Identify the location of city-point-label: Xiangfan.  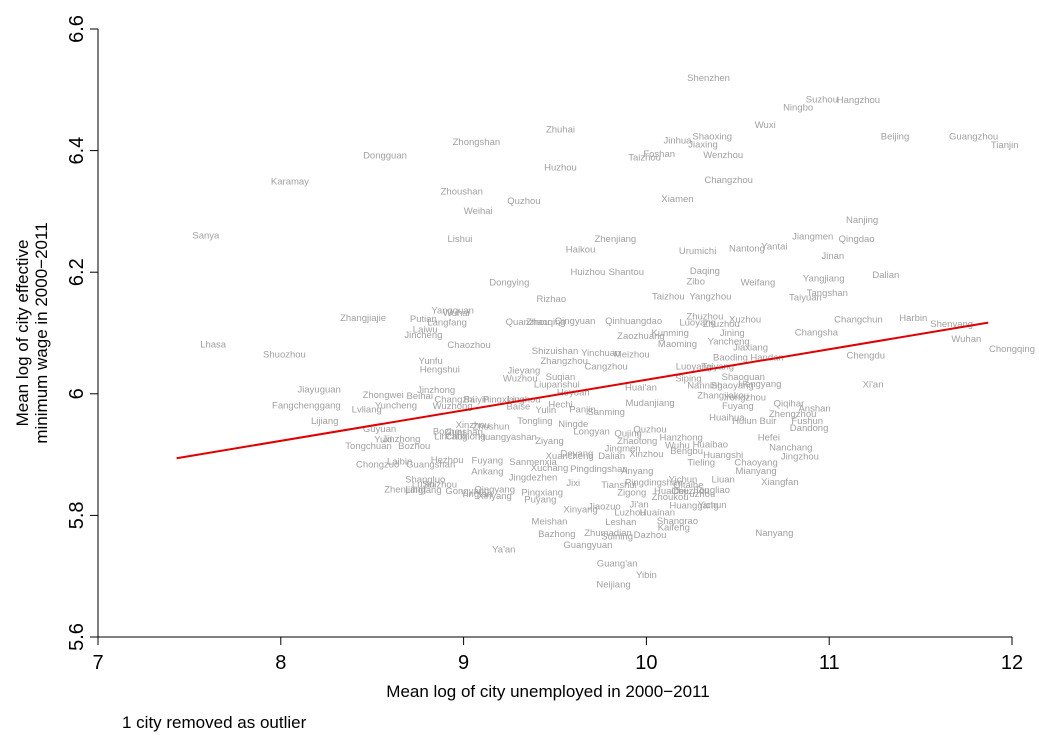
(780, 482).